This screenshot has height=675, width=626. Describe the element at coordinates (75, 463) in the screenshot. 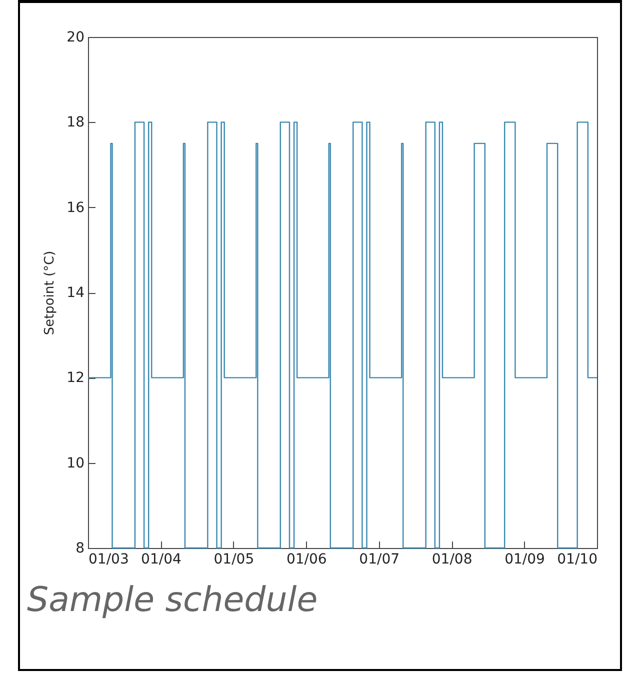

I see `y-tick-label: 10` at that location.